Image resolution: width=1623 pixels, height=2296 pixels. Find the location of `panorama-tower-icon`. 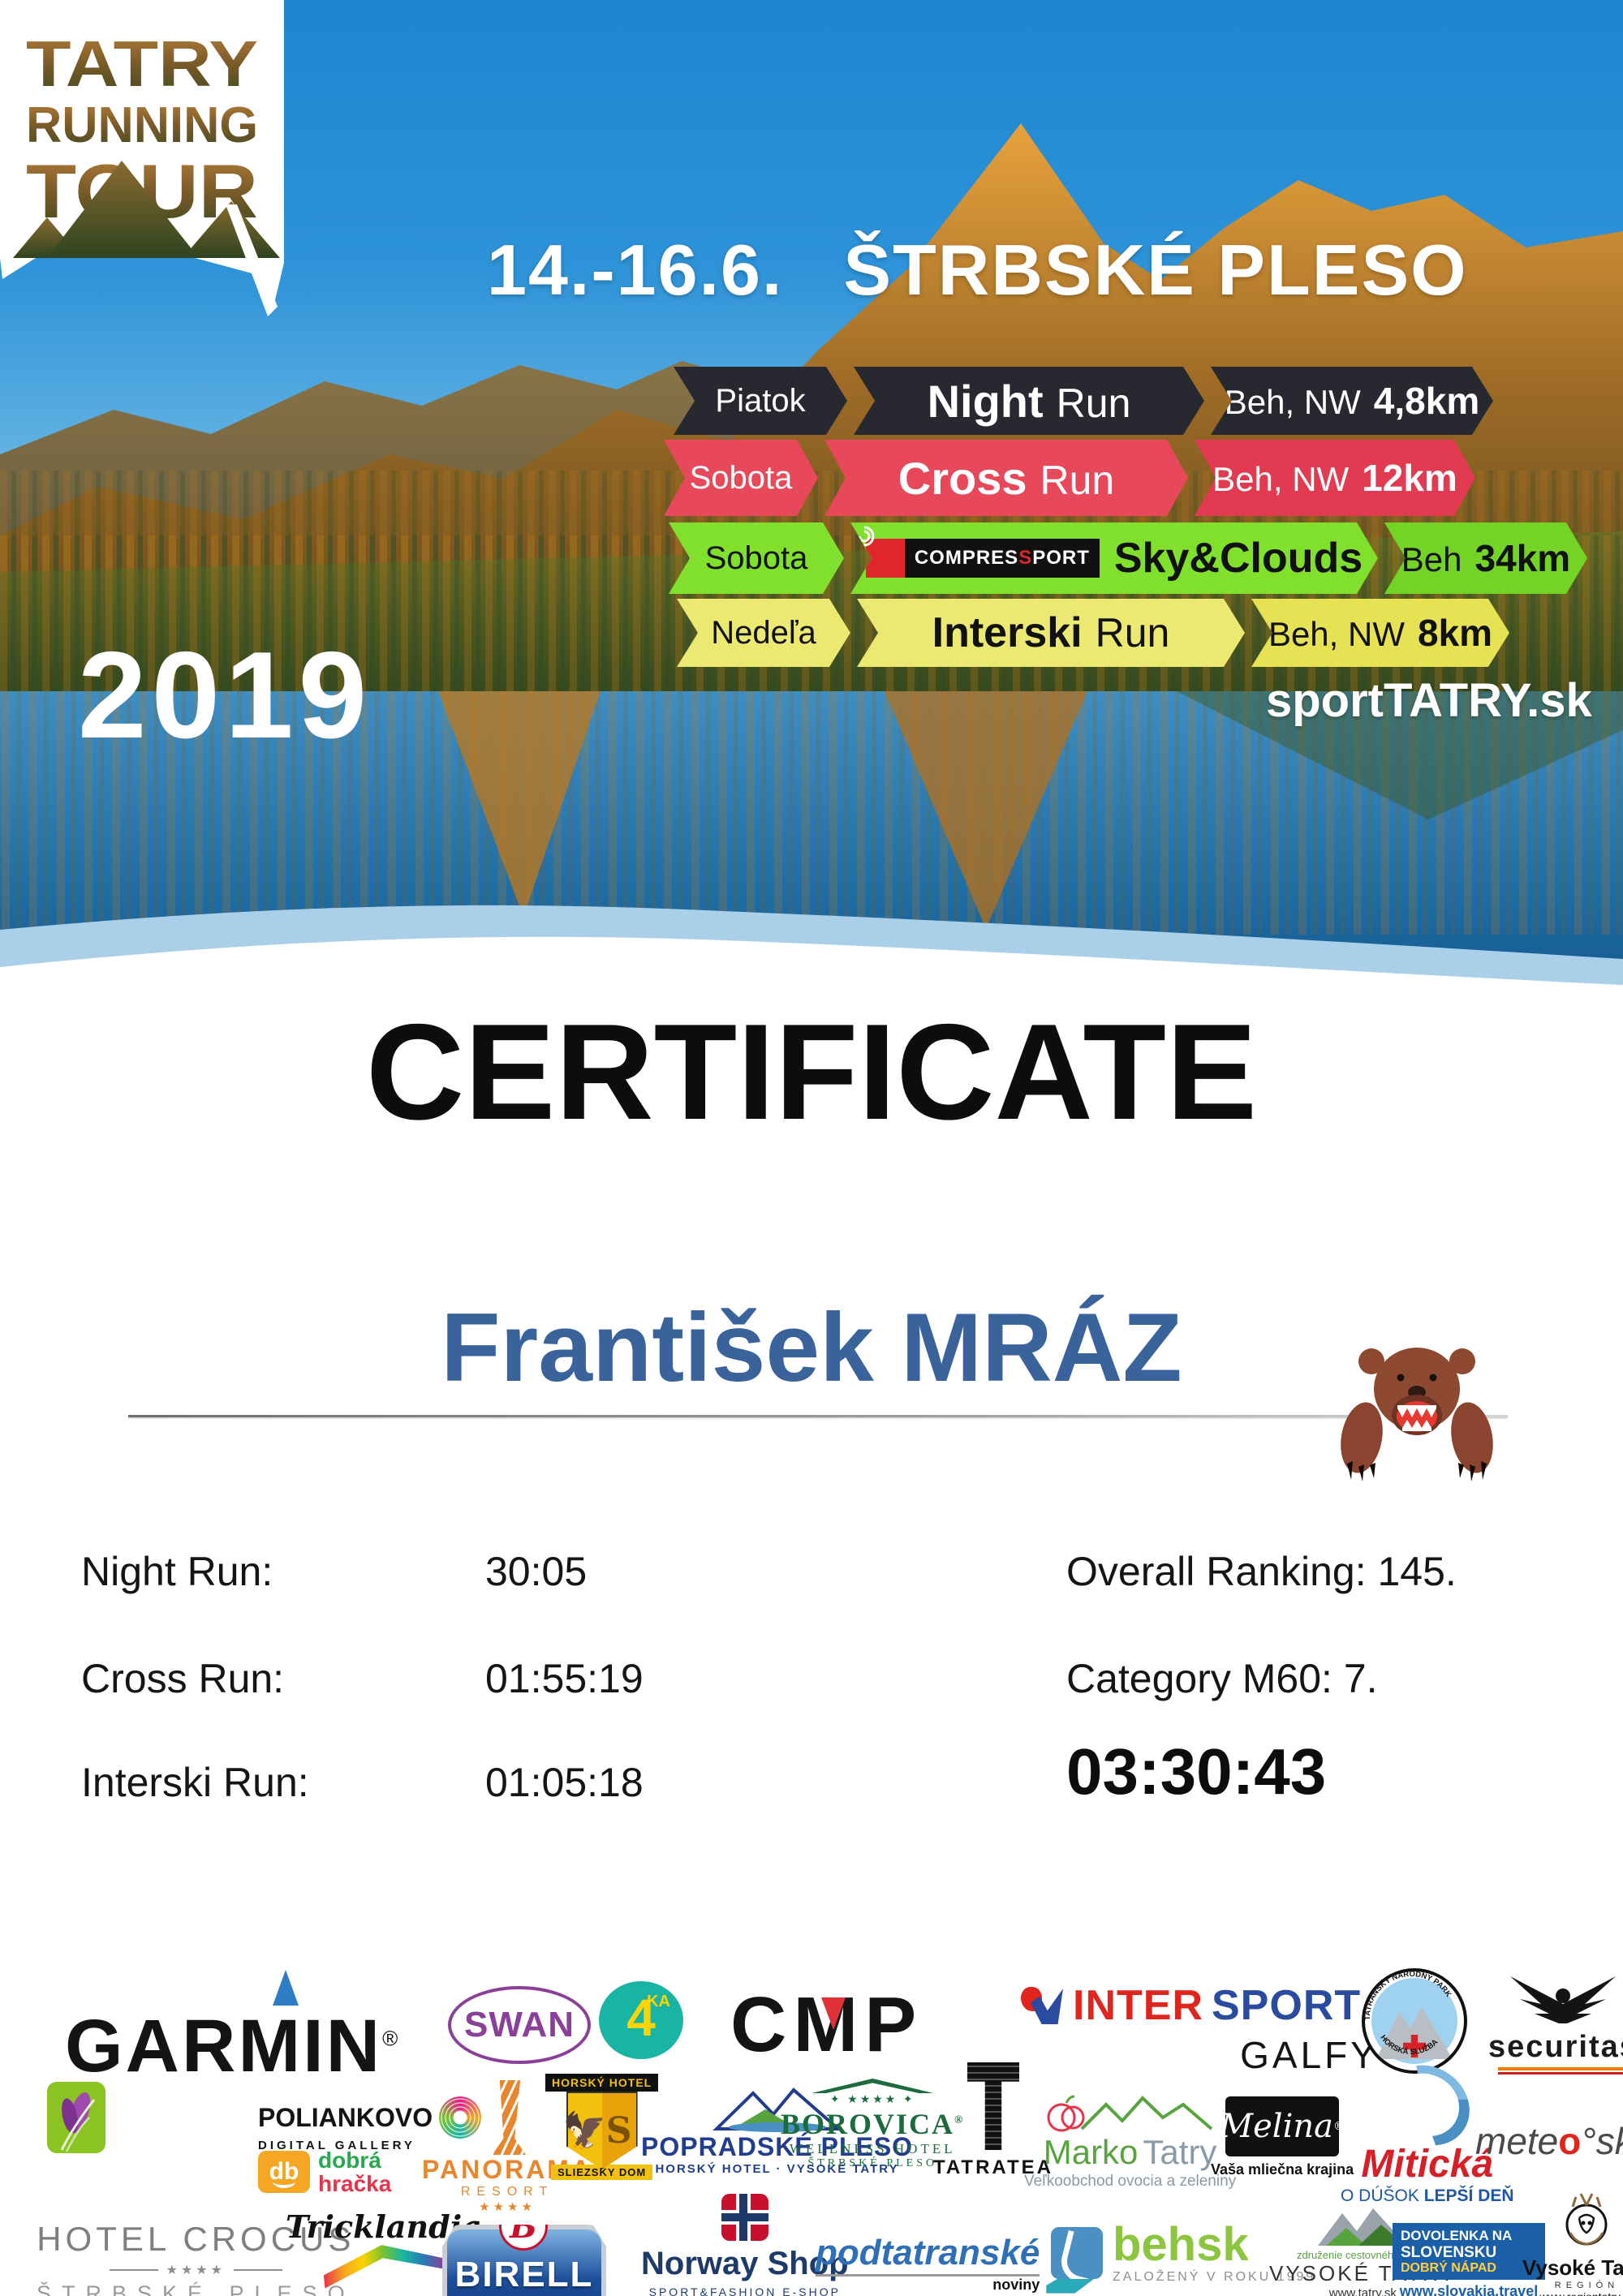

panorama-tower-icon is located at coordinates (509, 2117).